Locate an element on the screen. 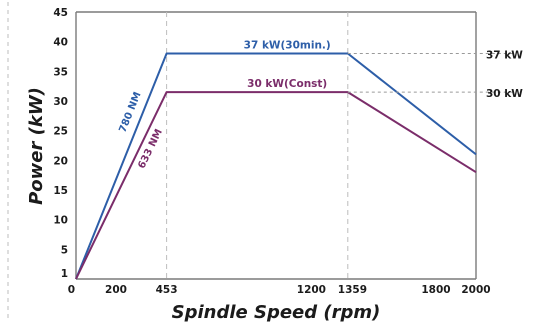 The width and height of the screenshot is (537, 323). y-tick-label: 30 is located at coordinates (60, 102).